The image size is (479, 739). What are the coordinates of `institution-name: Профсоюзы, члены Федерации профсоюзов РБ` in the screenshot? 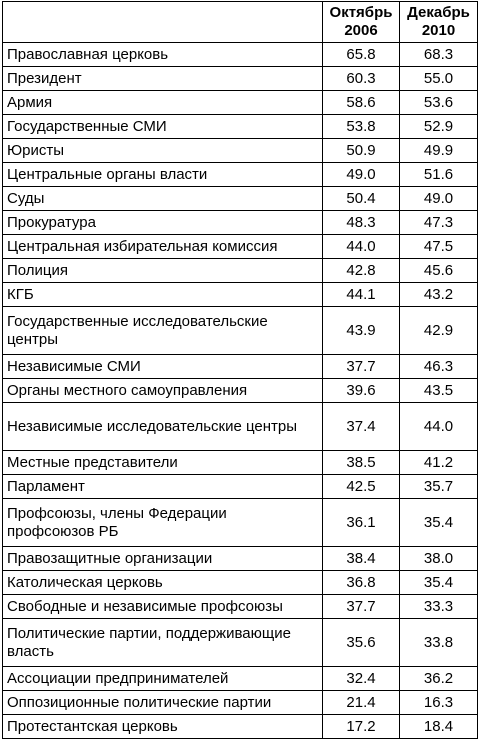 It's located at (162, 522).